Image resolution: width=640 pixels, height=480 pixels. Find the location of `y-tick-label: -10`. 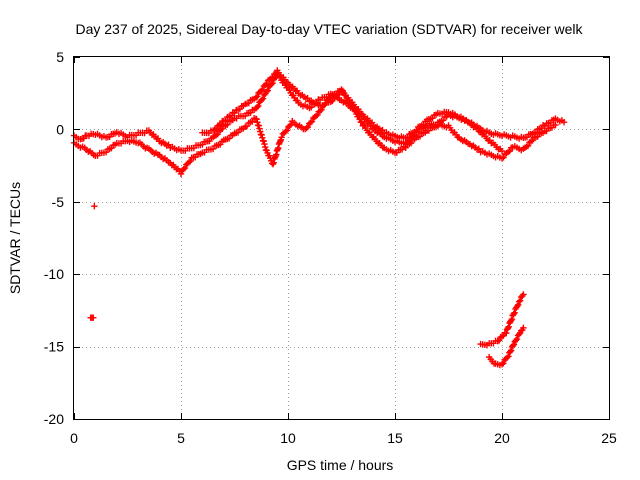

y-tick-label: -10 is located at coordinates (54, 274).